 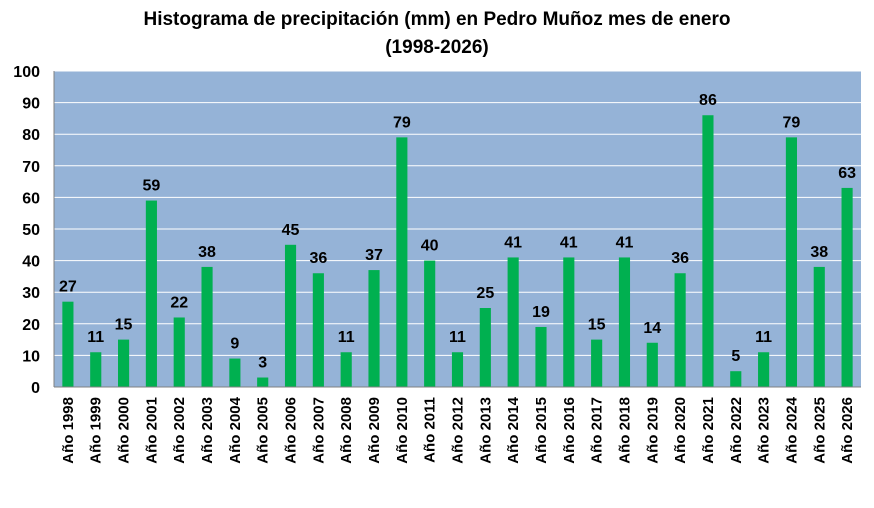 I want to click on x-tick-label: Año 2012, so click(x=458, y=430).